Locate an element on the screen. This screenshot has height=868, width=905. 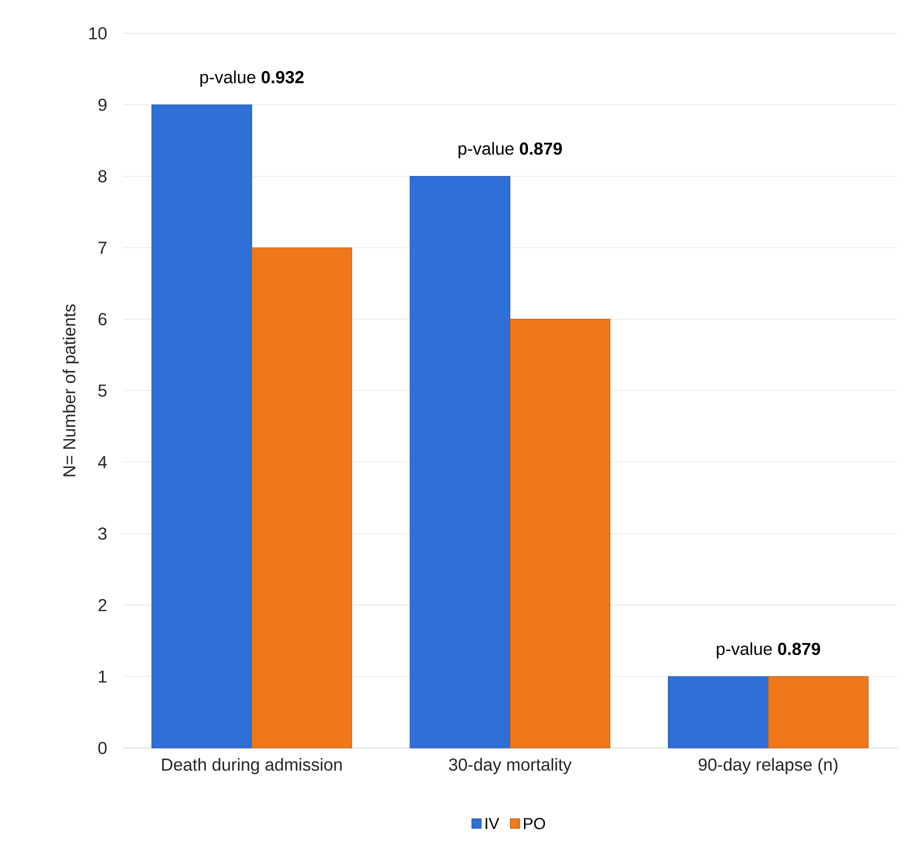
y-tick-label: 4 is located at coordinates (102, 462).